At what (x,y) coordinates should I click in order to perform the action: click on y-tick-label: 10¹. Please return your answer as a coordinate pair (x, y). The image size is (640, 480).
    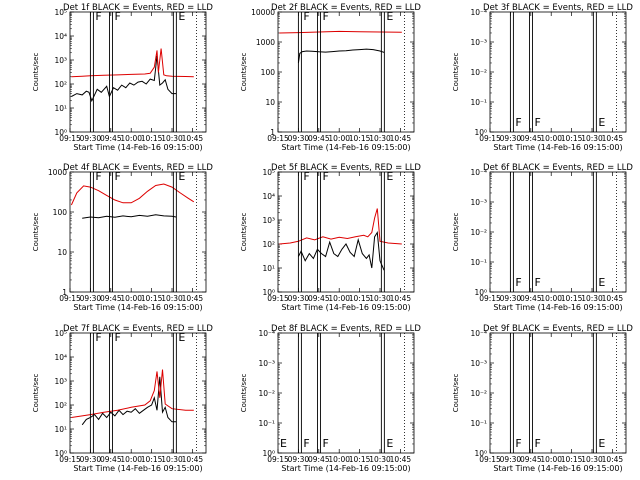
    Looking at the image, I should click on (60, 108).